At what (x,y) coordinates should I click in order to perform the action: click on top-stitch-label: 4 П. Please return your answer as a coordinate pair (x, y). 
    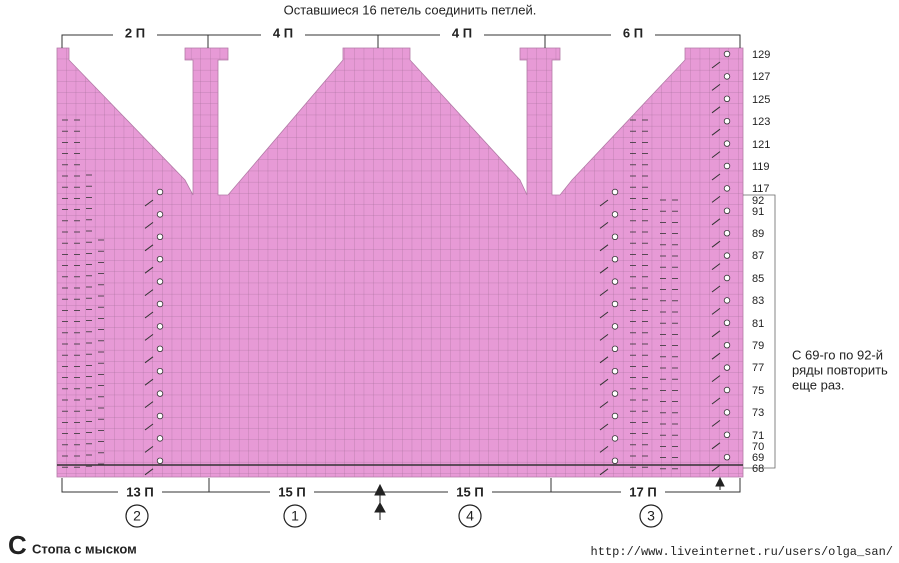
    Looking at the image, I should click on (283, 32).